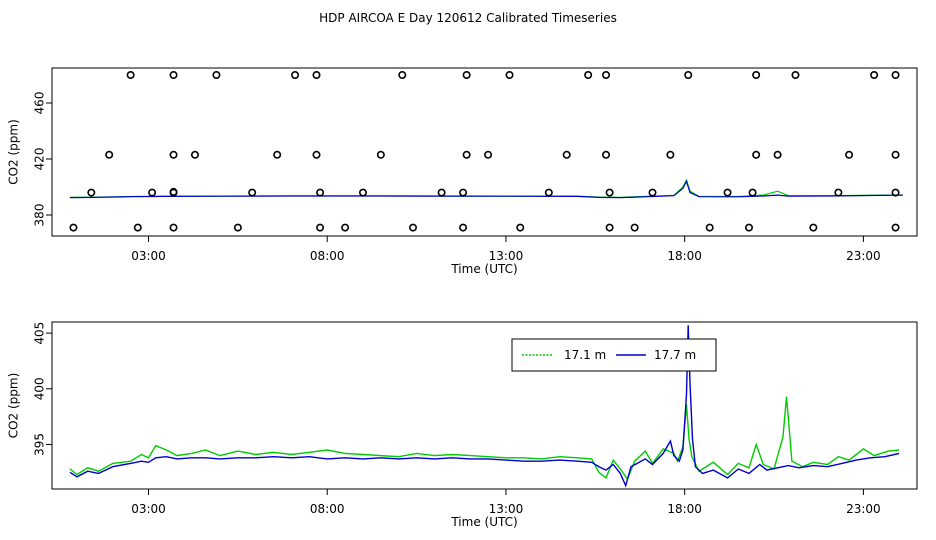 The width and height of the screenshot is (936, 540). Describe the element at coordinates (483, 522) in the screenshot. I see `bottom-panel-x-axis-label: Time (UTC)` at that location.